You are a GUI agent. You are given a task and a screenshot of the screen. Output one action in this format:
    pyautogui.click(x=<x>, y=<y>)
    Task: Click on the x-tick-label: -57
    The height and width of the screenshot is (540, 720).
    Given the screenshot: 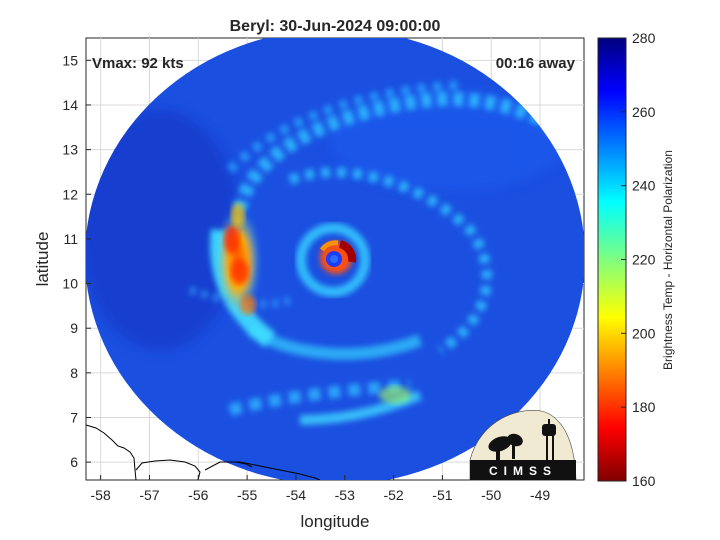 What is the action you would take?
    pyautogui.click(x=149, y=495)
    